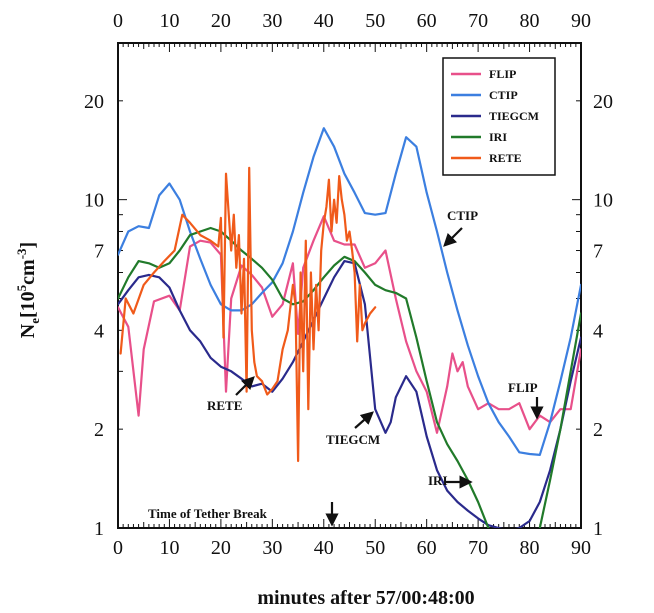 The image size is (654, 613). What do you see at coordinates (272, 21) in the screenshot?
I see `x-tick-label-top: 30` at bounding box center [272, 21].